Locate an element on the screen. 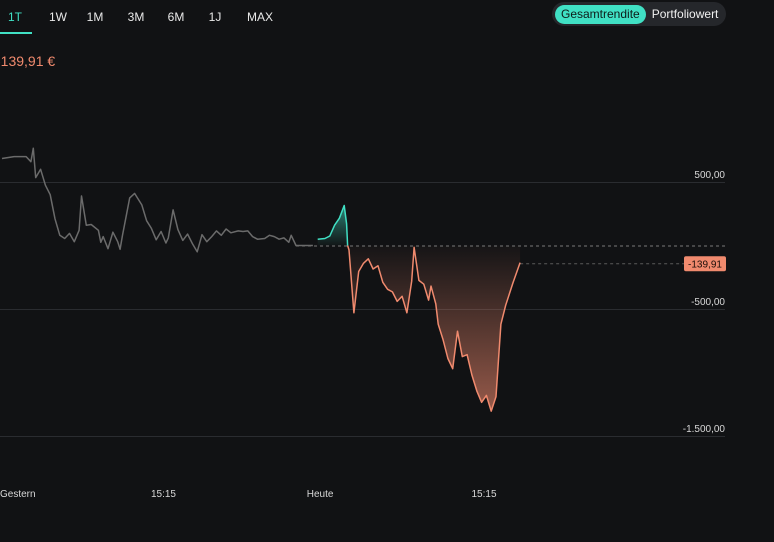 This screenshot has width=774, height=542. today-positive-line is located at coordinates (333, 225).